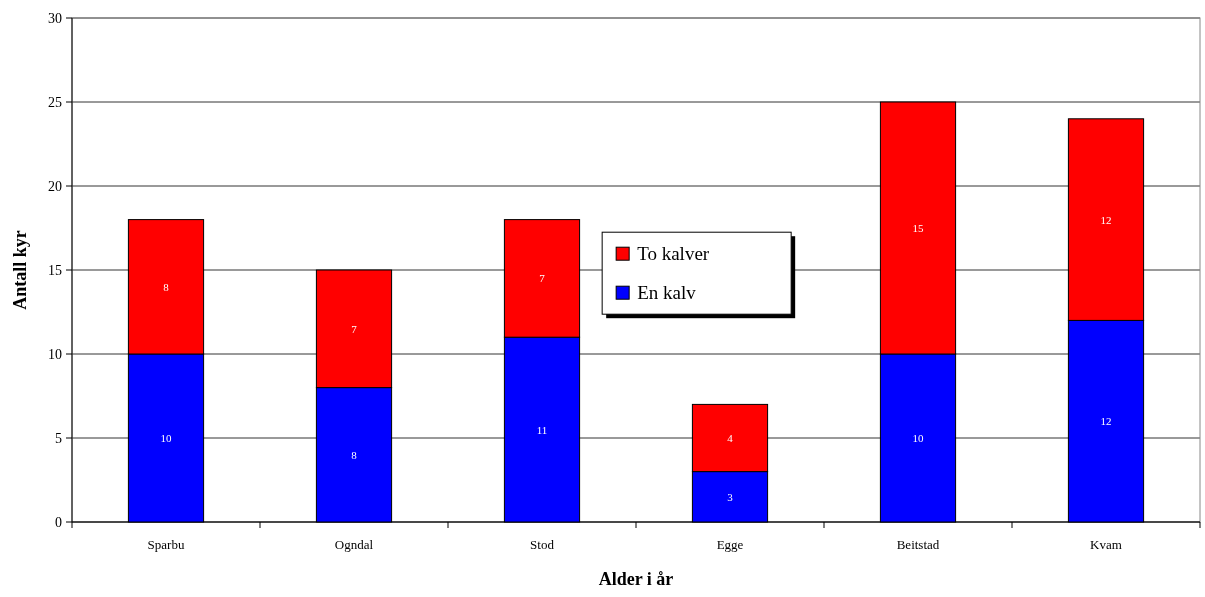 This screenshot has width=1205, height=597. What do you see at coordinates (55, 354) in the screenshot?
I see `y-tick-label: 10` at bounding box center [55, 354].